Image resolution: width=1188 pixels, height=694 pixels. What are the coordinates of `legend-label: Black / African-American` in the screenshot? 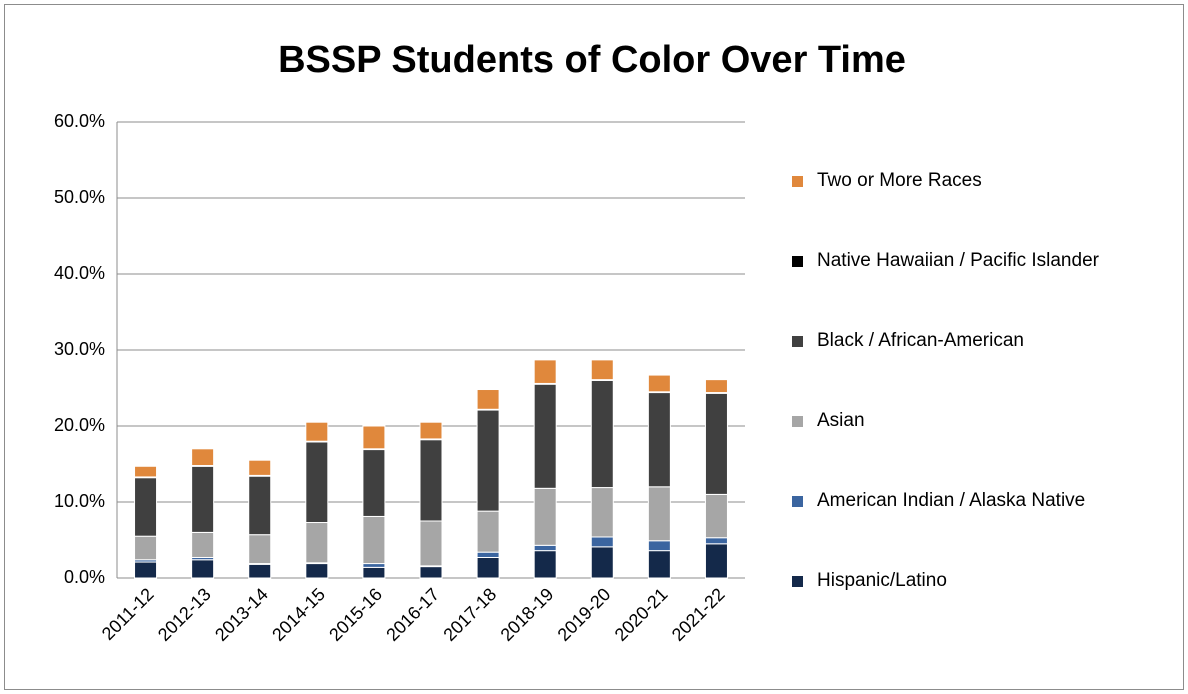 It's located at (920, 340).